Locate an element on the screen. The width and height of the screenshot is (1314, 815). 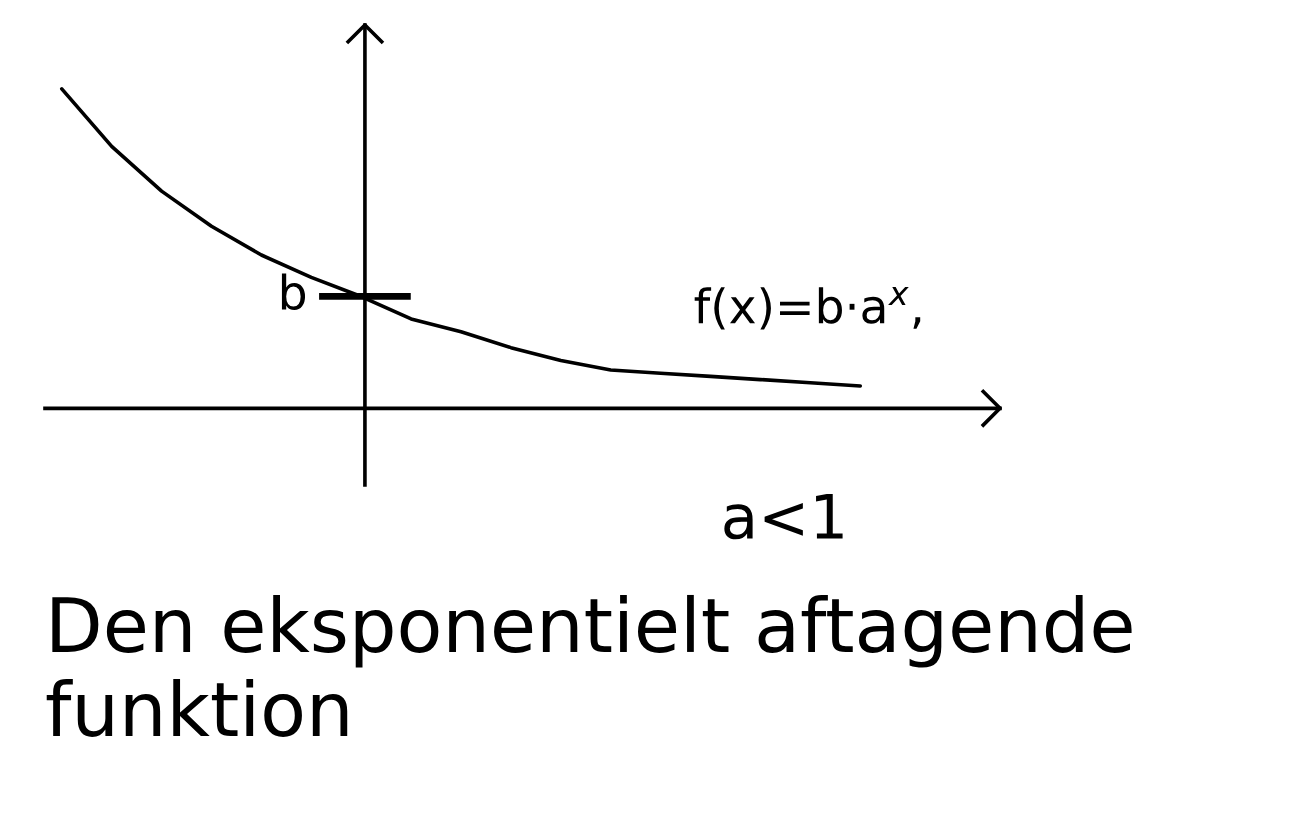
series-label: f(x)=b·a$^{x}$, is located at coordinates (807, 308).